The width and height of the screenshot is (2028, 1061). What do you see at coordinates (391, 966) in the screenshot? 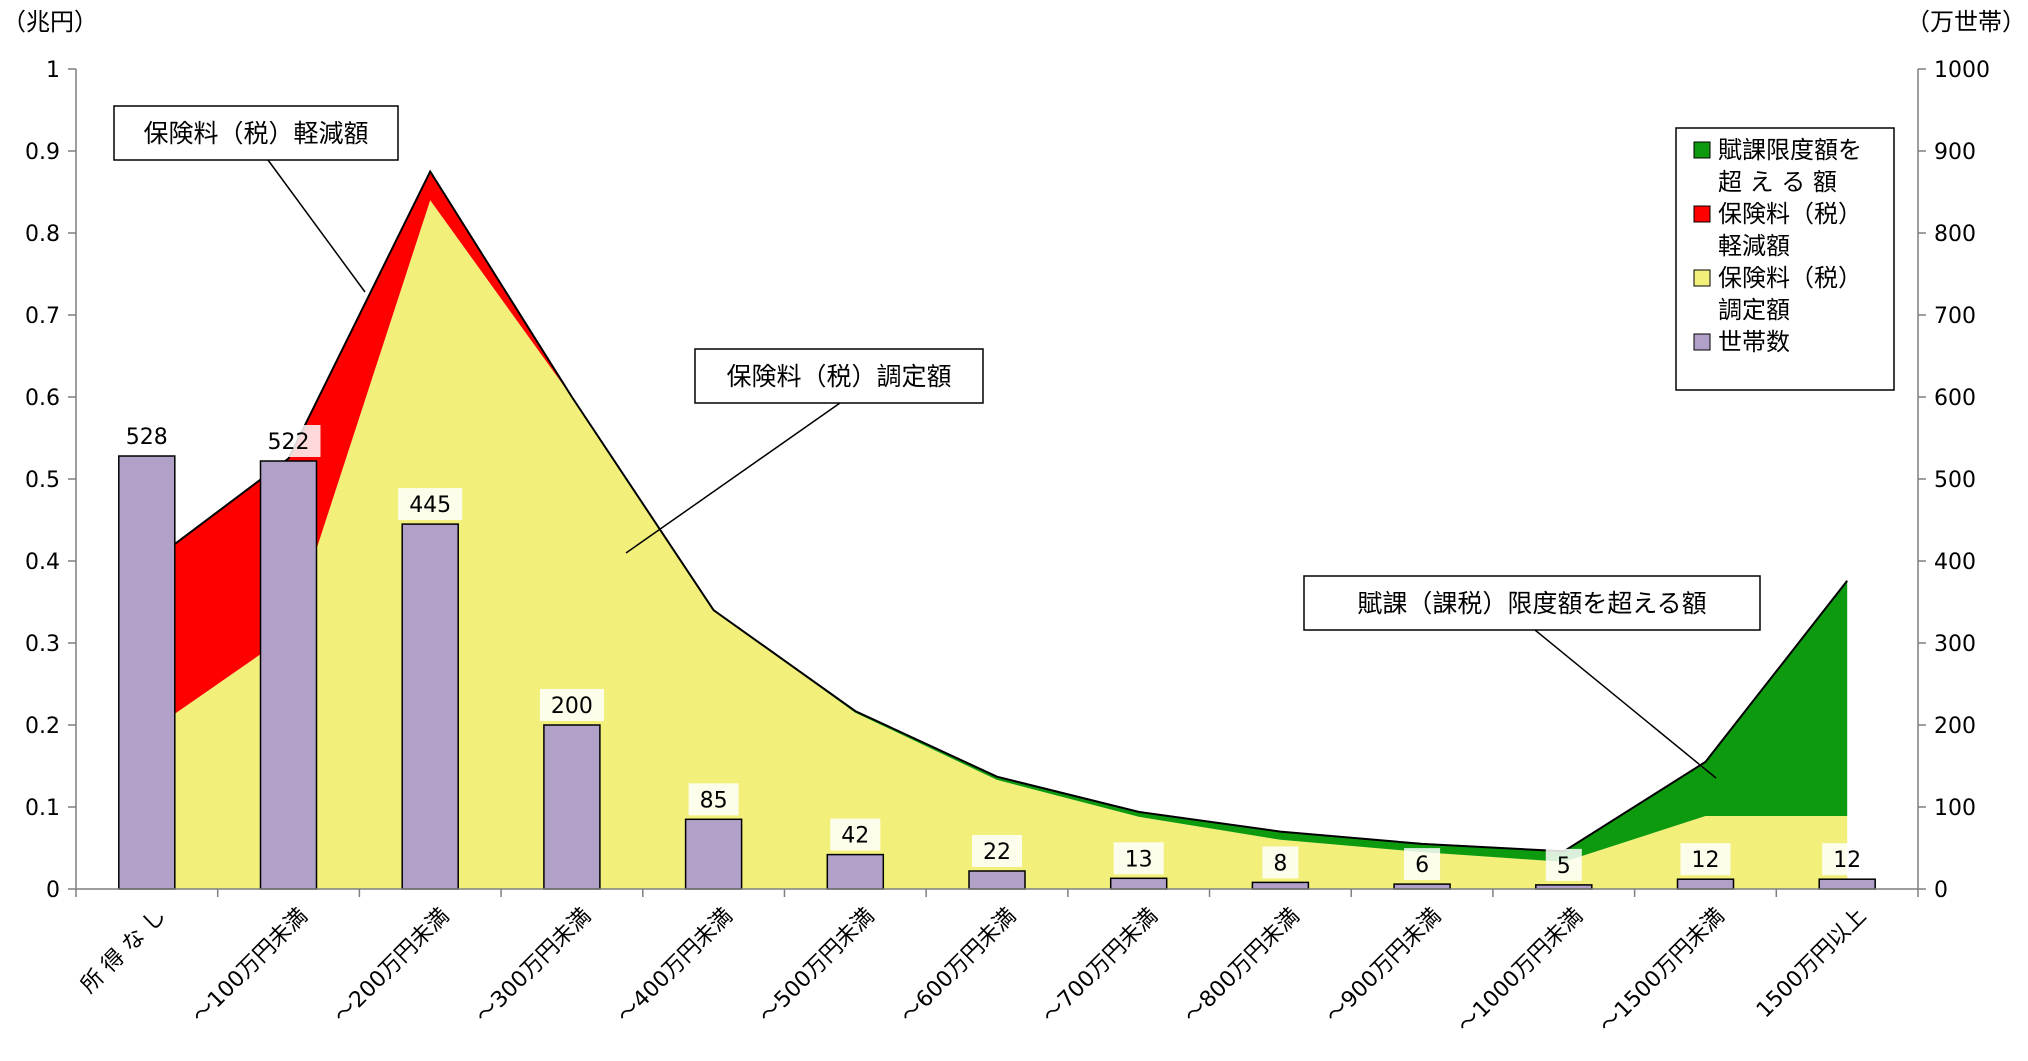
I see `x-category-label-2: ～200万円未満` at bounding box center [391, 966].